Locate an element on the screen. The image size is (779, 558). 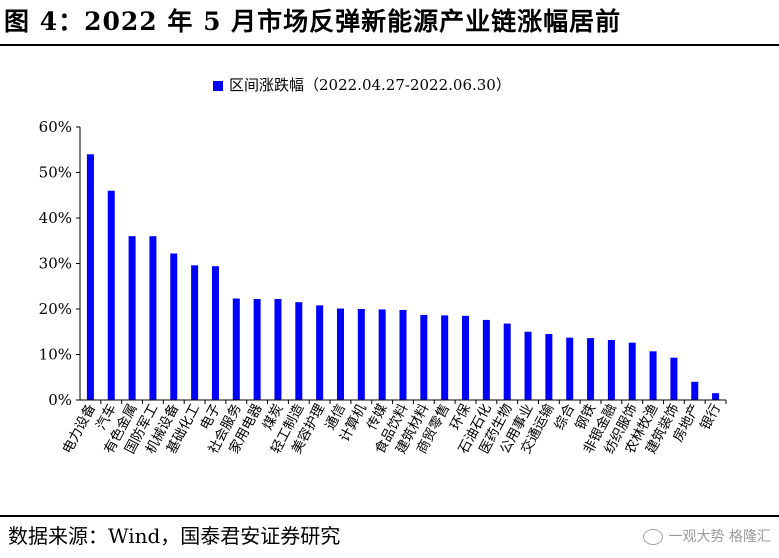
legend-swatch is located at coordinates (218, 86).